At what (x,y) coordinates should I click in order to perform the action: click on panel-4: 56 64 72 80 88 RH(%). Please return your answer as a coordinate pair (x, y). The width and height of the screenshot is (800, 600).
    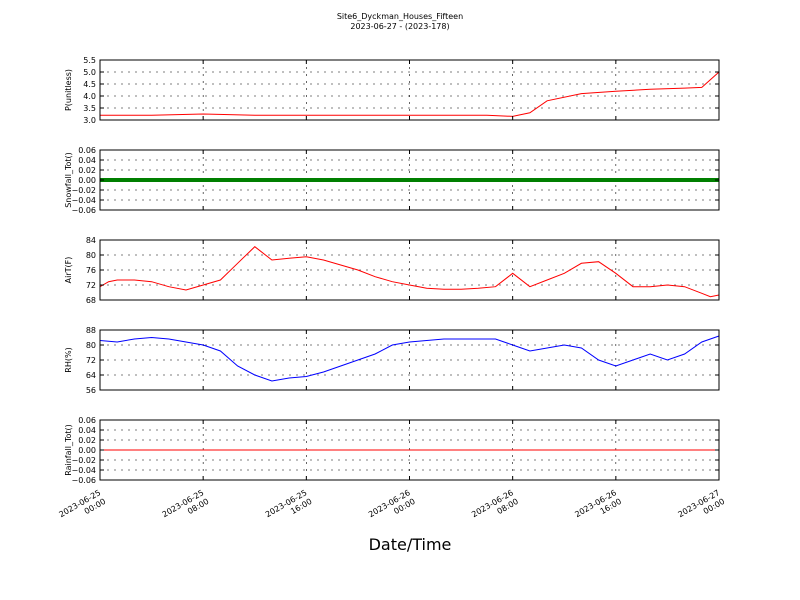
    Looking at the image, I should click on (392, 360).